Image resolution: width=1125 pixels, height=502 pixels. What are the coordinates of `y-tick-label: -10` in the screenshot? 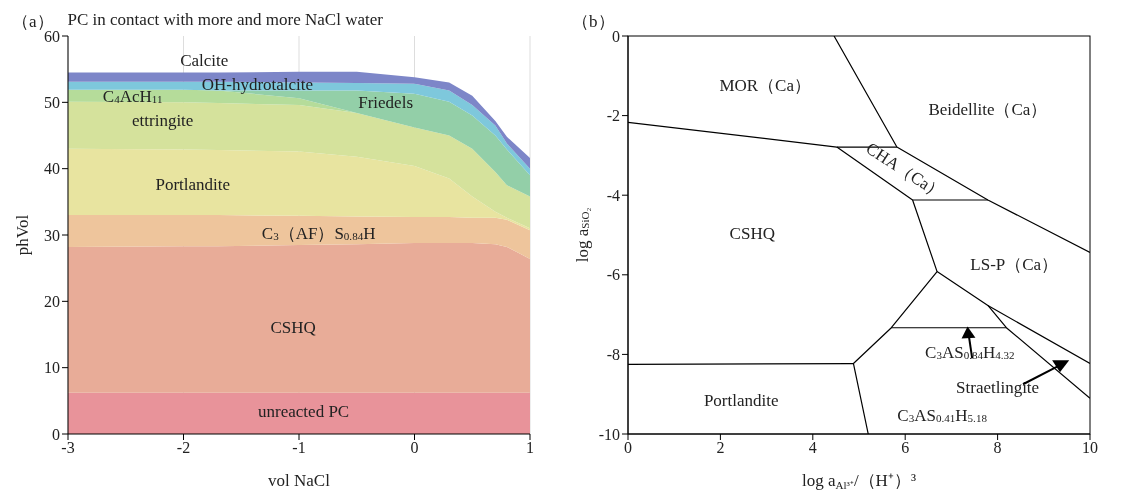 It's located at (609, 434).